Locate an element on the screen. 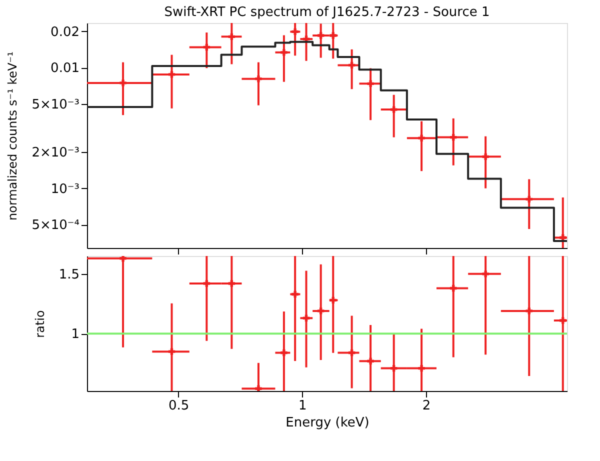 Image resolution: width=600 pixels, height=461 pixels. x-tick-label: 2 is located at coordinates (426, 406).